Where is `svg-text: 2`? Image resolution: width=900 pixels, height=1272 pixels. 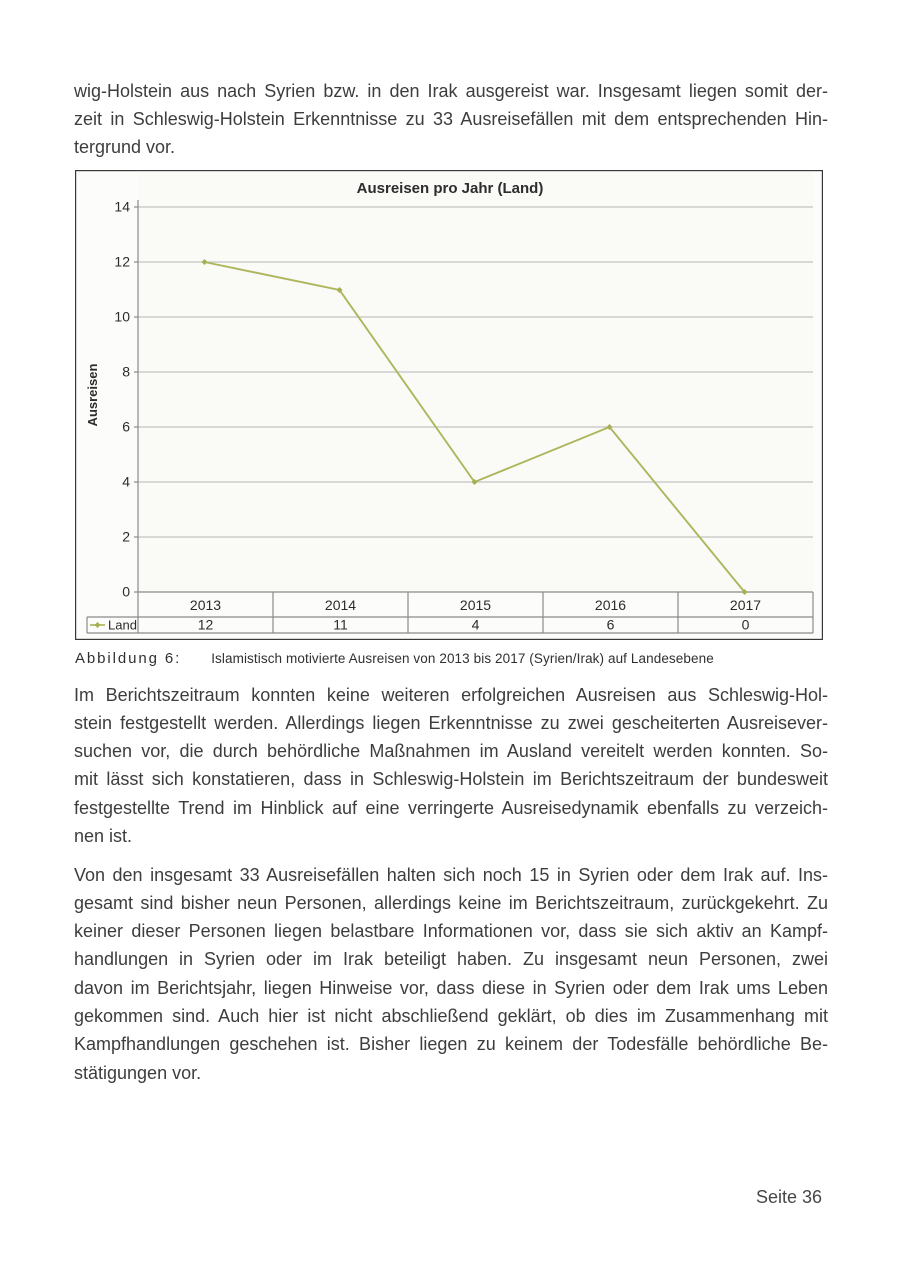 svg-text: 2 is located at coordinates (126, 537).